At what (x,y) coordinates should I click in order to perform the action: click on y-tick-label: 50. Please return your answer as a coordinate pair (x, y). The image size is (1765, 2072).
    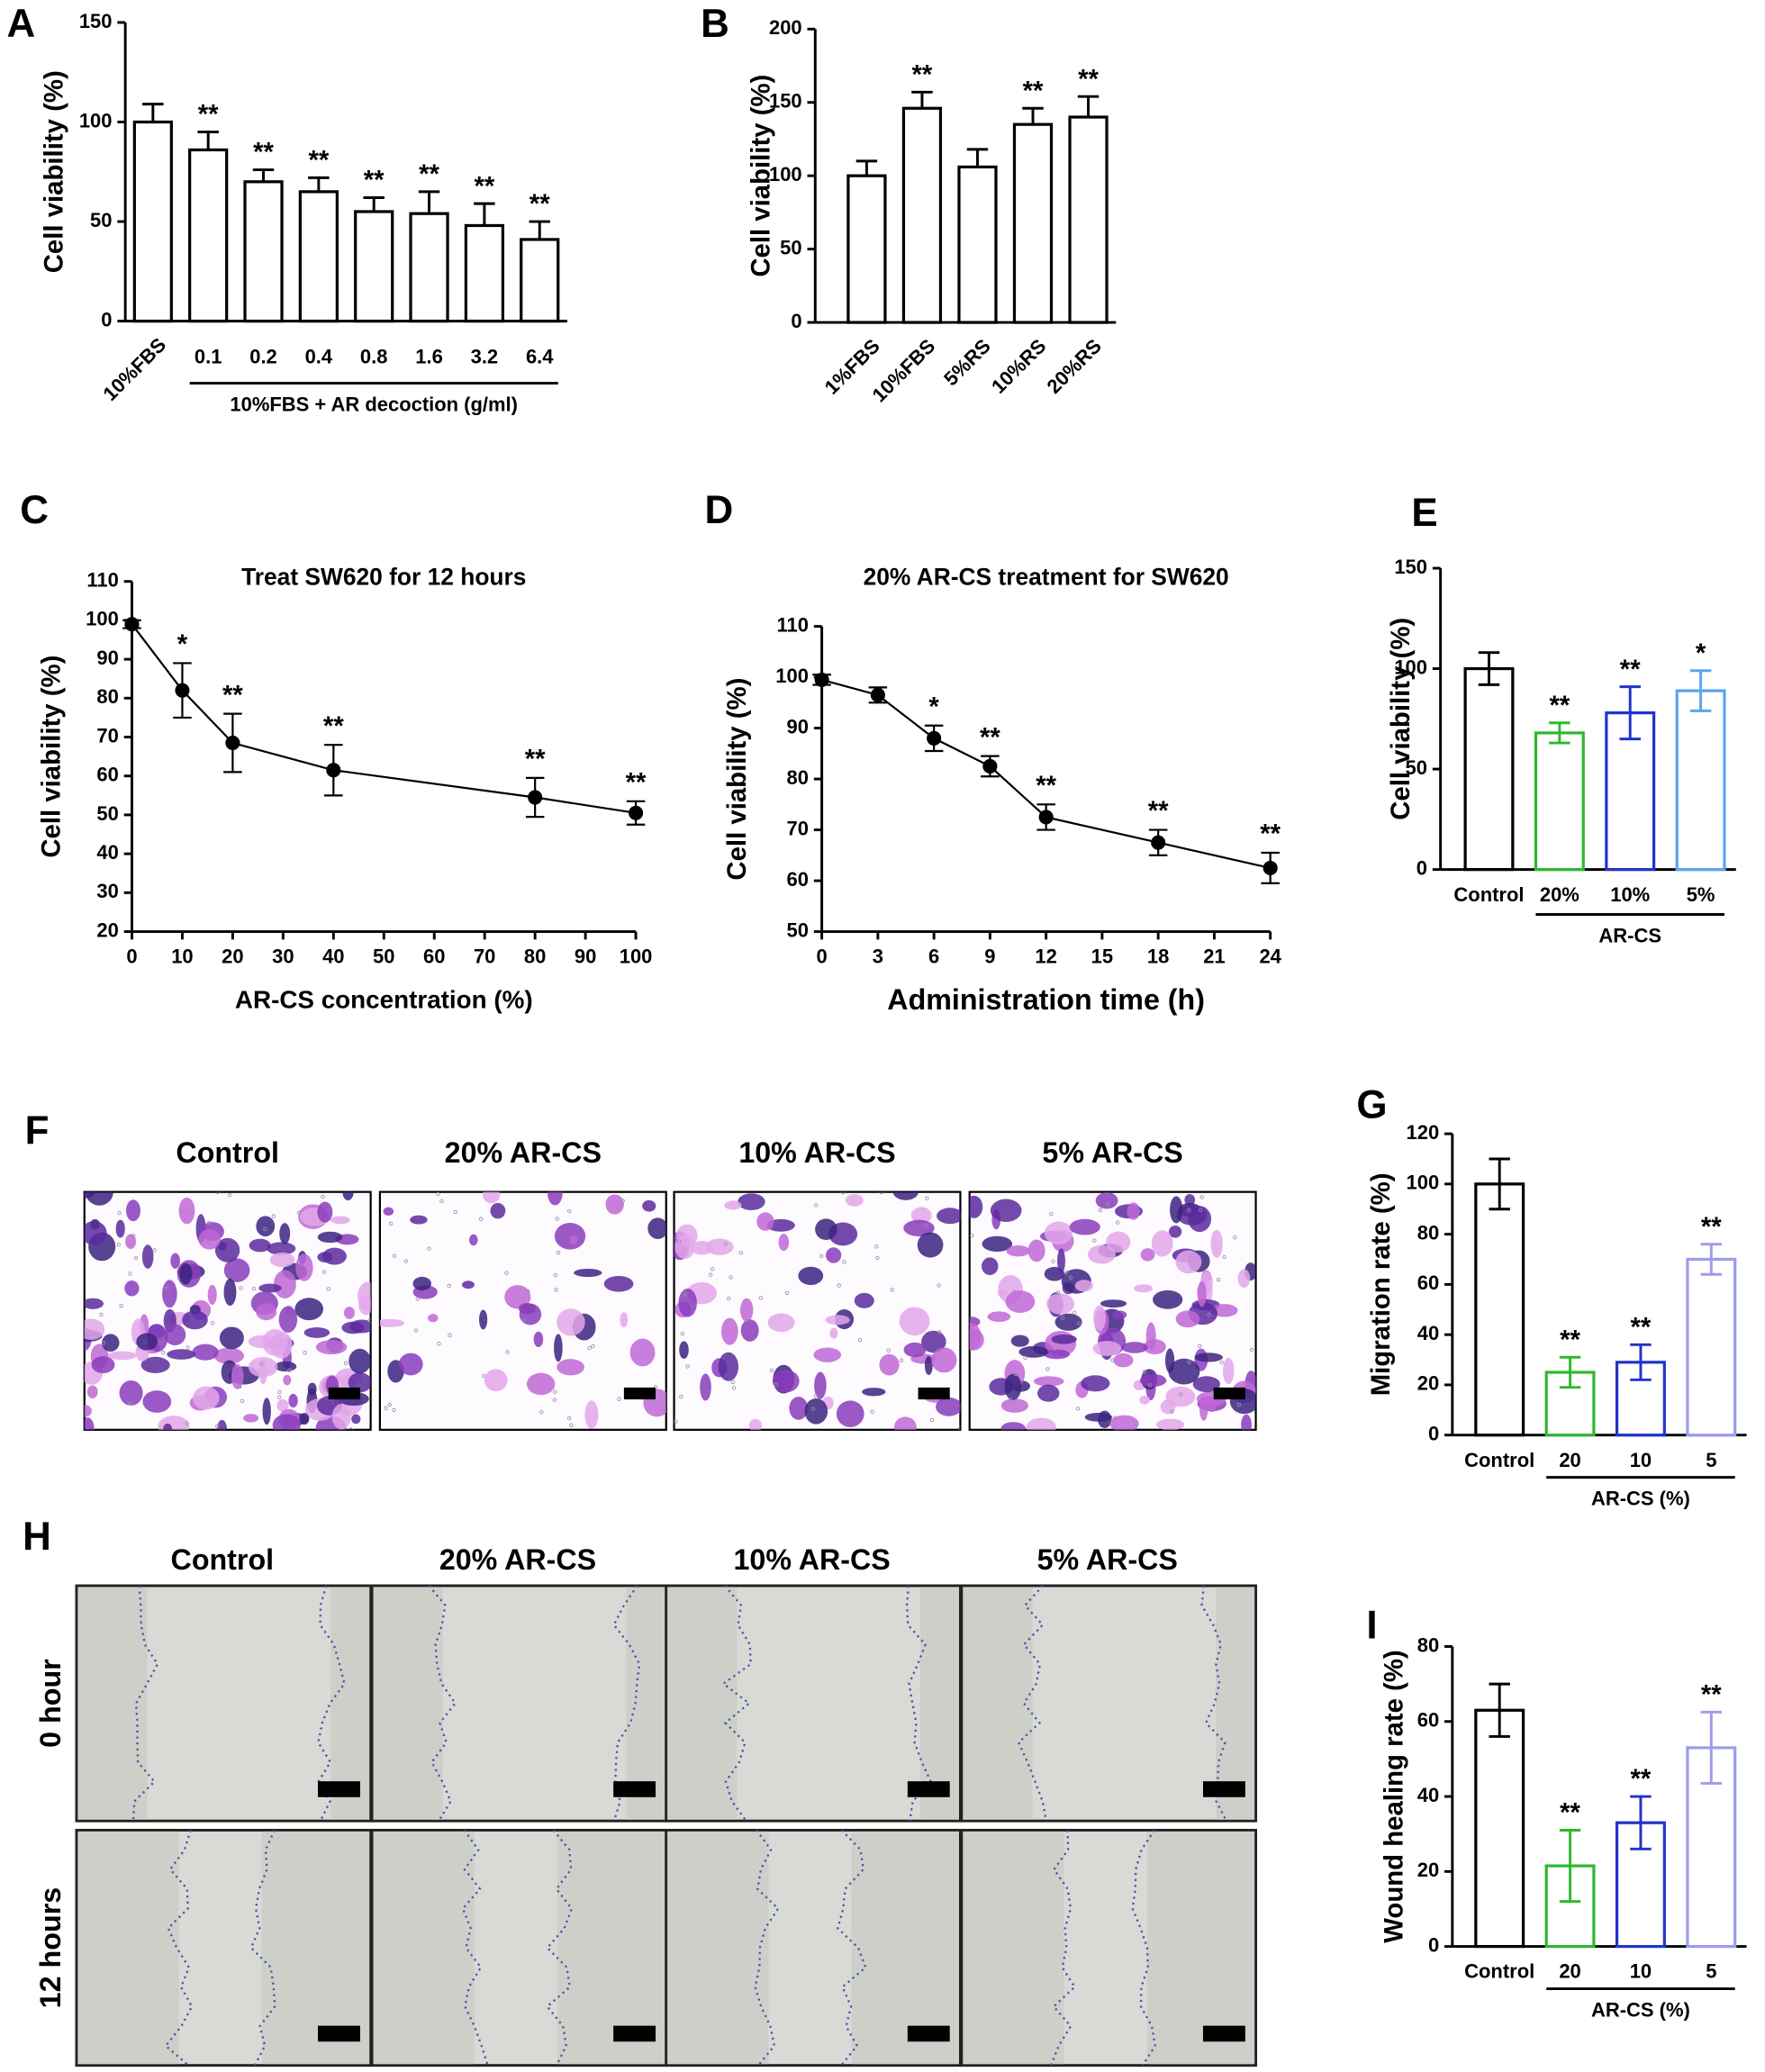
    Looking at the image, I should click on (107, 813).